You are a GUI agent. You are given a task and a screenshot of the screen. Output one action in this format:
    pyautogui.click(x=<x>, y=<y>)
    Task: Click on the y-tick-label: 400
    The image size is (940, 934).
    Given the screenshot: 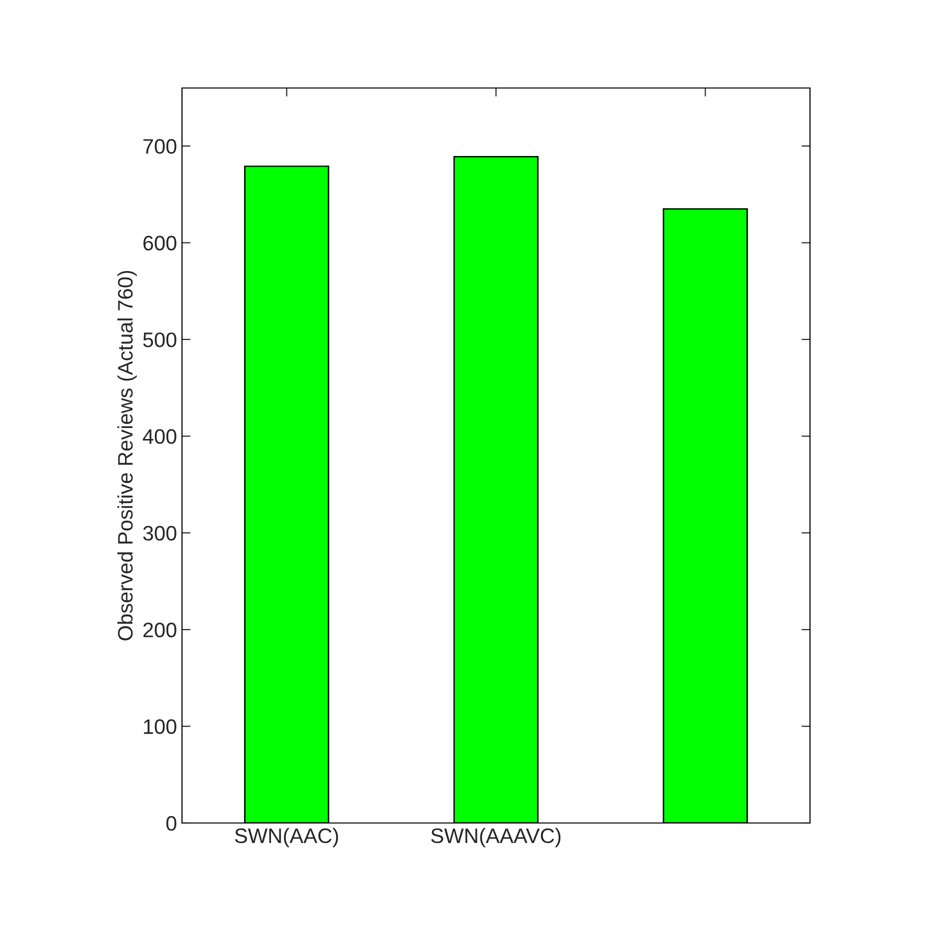 What is the action you would take?
    pyautogui.click(x=159, y=436)
    